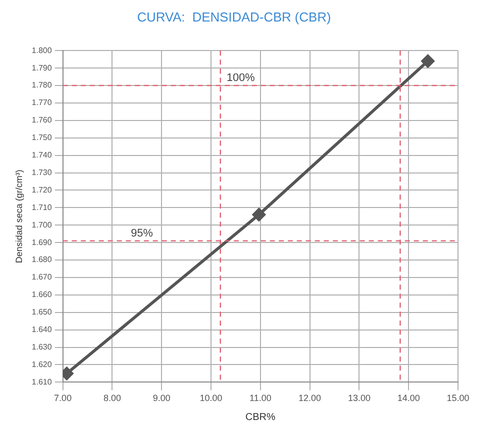 The width and height of the screenshot is (478, 437). Describe the element at coordinates (234, 16) in the screenshot. I see `chart-title: CURVA: DENSIDAD-CBR (CBR)` at that location.